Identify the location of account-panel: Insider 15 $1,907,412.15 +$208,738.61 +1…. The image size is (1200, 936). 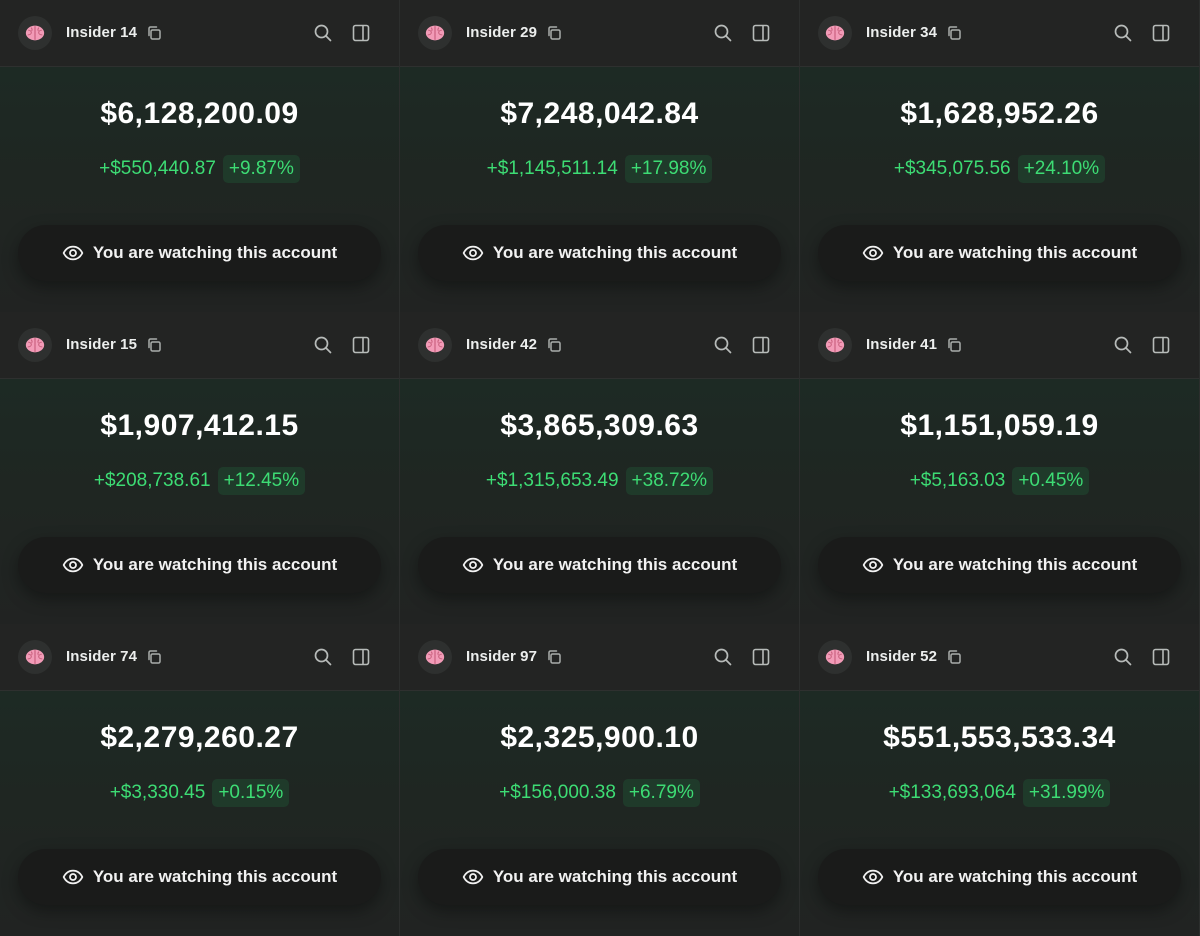
(200, 468).